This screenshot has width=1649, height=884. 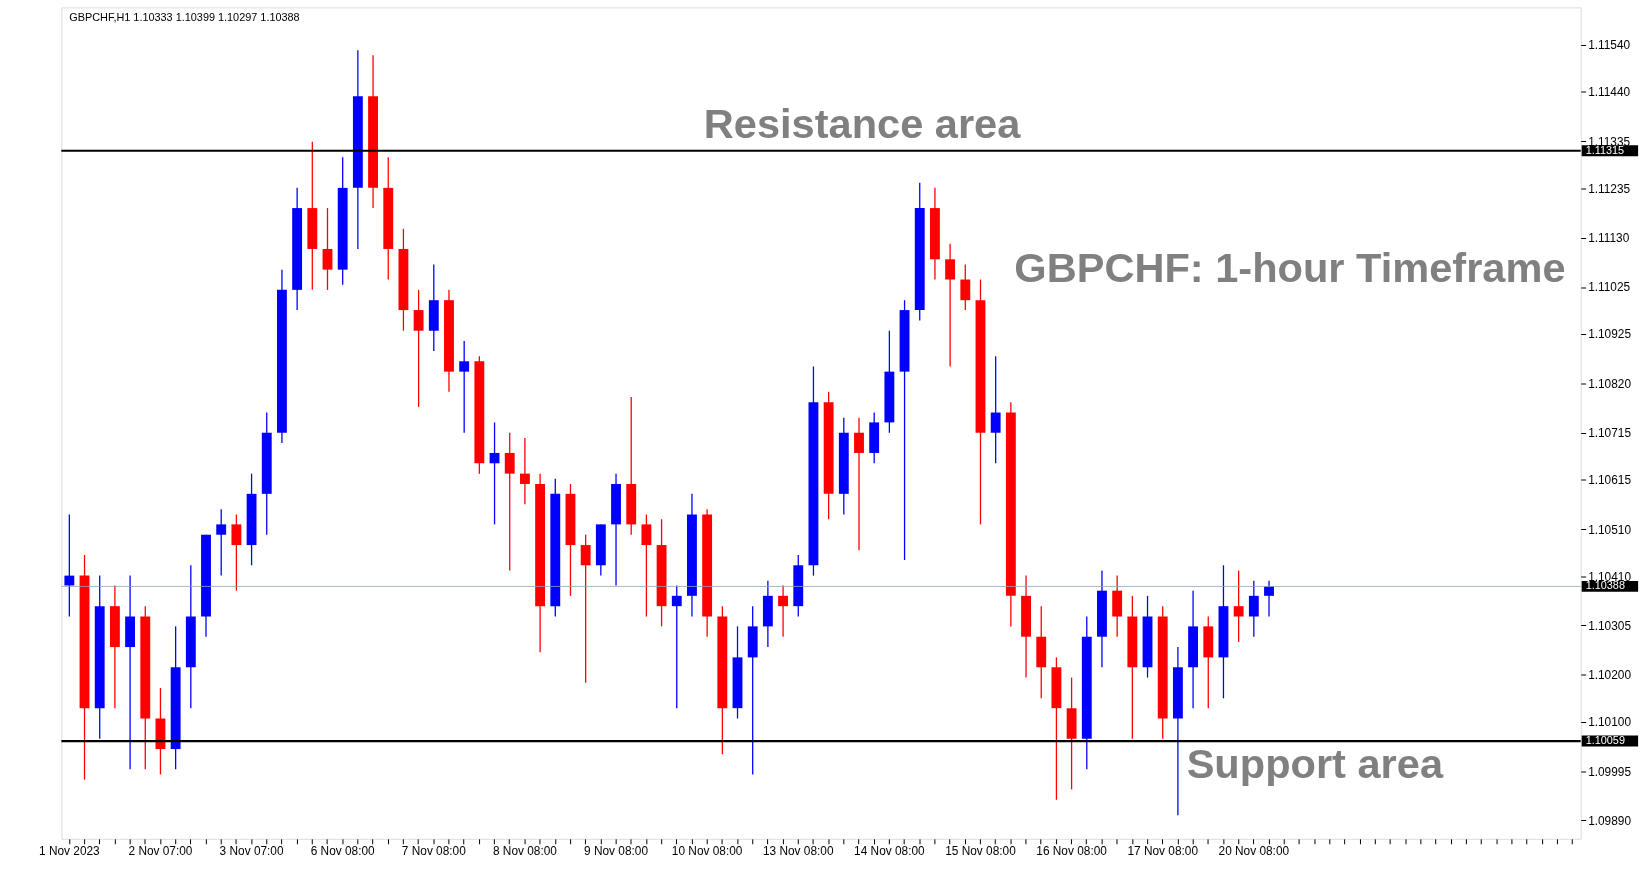 I want to click on y-tick-label: 1.10925, so click(x=1610, y=334).